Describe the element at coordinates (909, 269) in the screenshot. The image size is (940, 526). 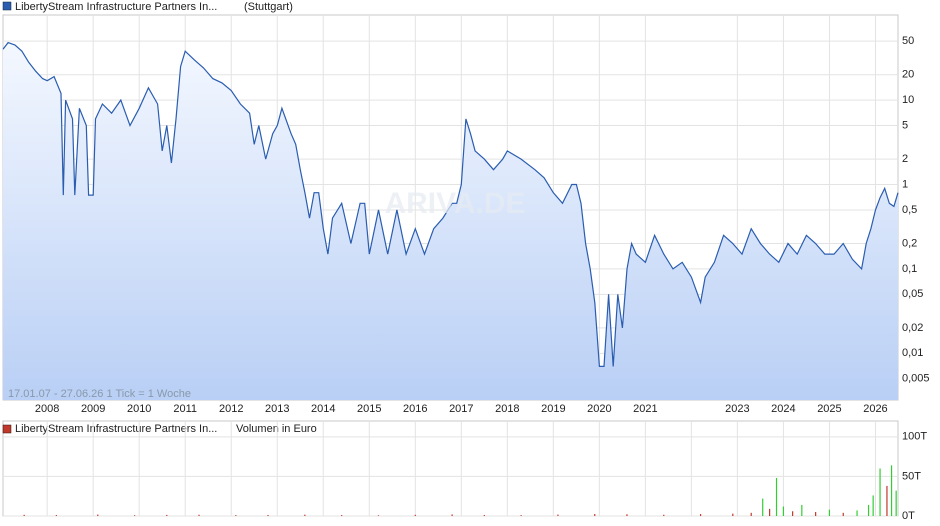
I see `y-tick-label: 0,1` at that location.